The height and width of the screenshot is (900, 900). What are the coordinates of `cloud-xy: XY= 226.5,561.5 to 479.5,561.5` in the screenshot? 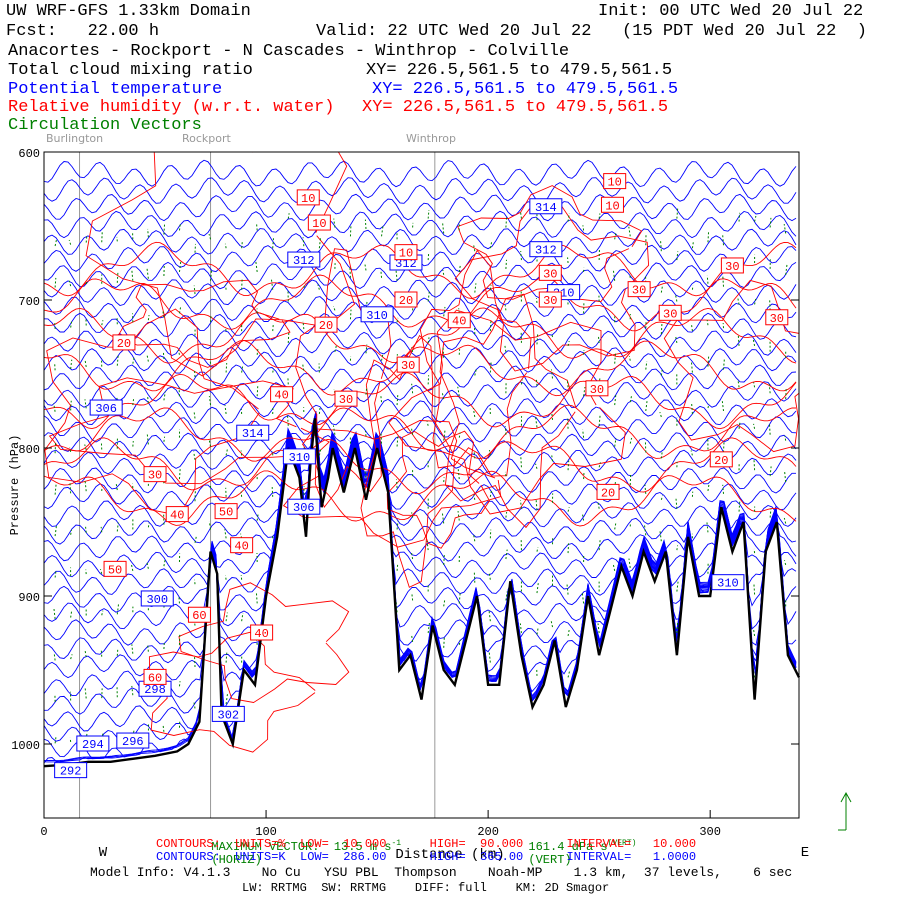 It's located at (519, 70).